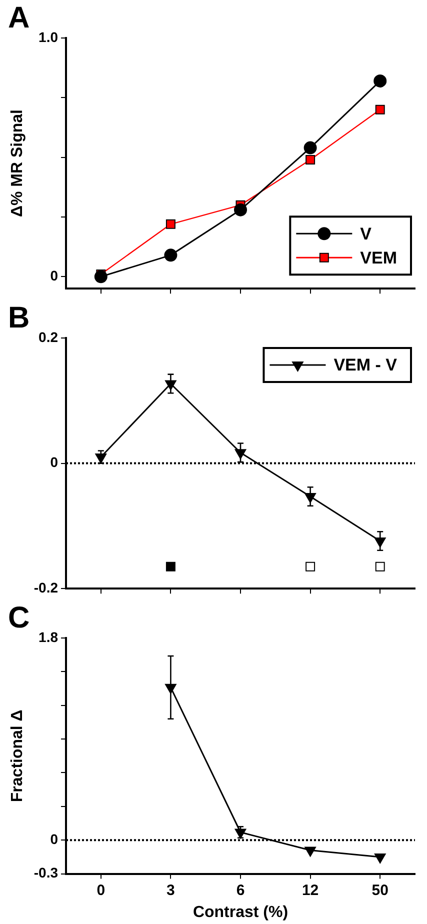 This screenshot has width=427, height=924. What do you see at coordinates (48, 336) in the screenshot?
I see `y-tick-label: 0.2` at bounding box center [48, 336].